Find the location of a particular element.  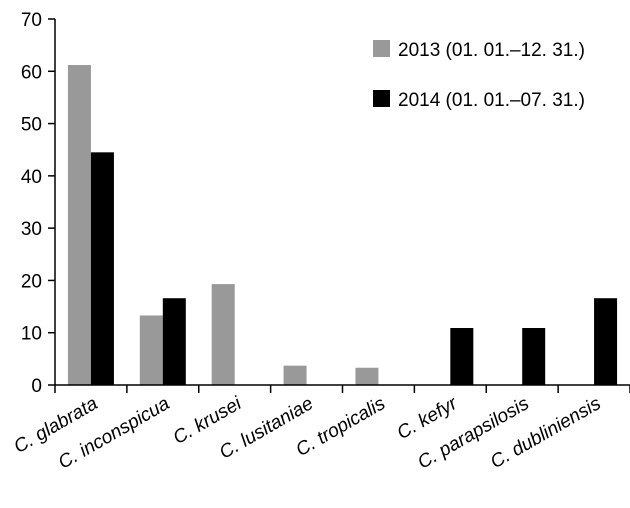

y-tick-label: 40 is located at coordinates (31, 177).